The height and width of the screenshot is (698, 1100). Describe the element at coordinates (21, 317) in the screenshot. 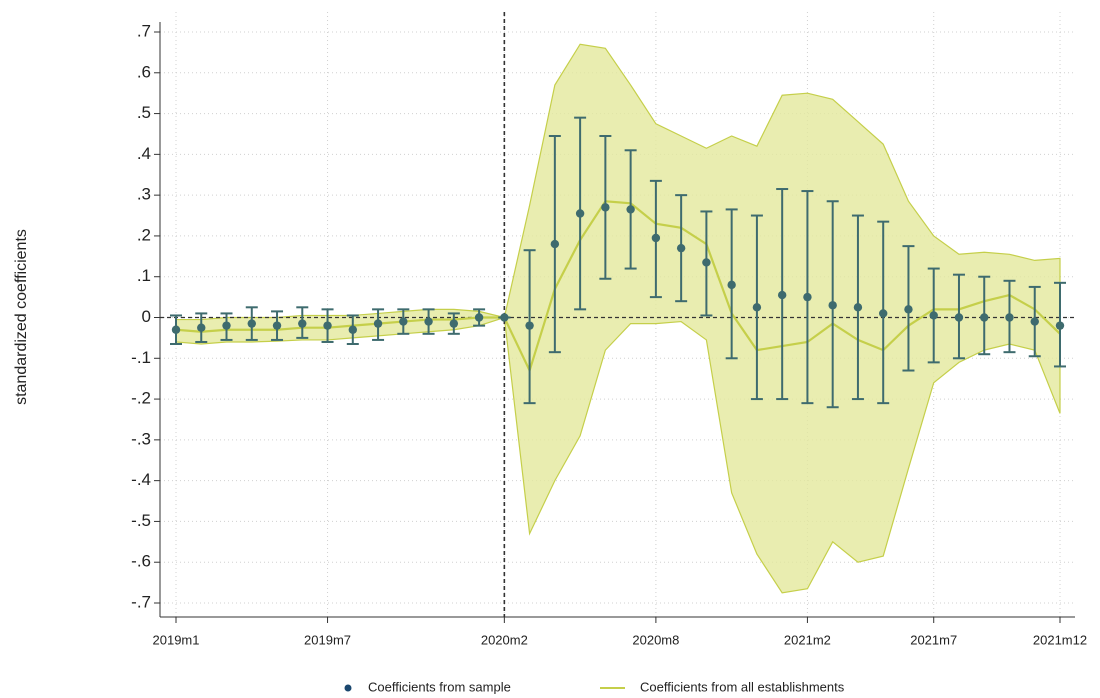

I see `y-axis-title: standardized coefficients` at that location.